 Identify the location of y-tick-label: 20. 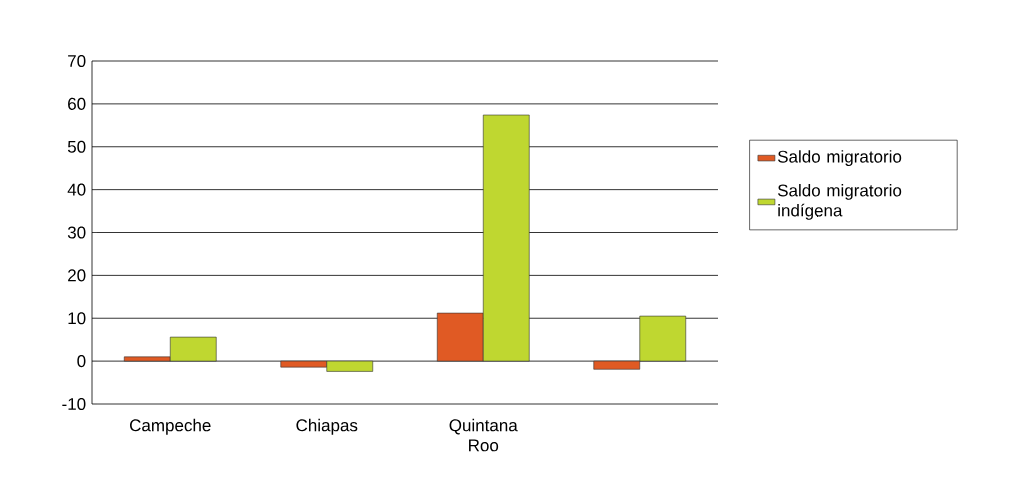
(77, 275).